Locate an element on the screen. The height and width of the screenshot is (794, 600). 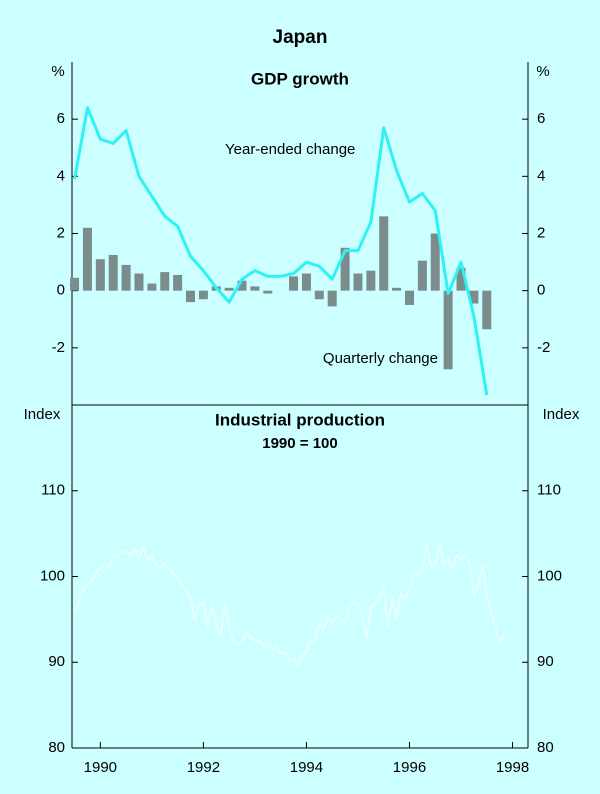
page-title: Japan is located at coordinates (300, 37).